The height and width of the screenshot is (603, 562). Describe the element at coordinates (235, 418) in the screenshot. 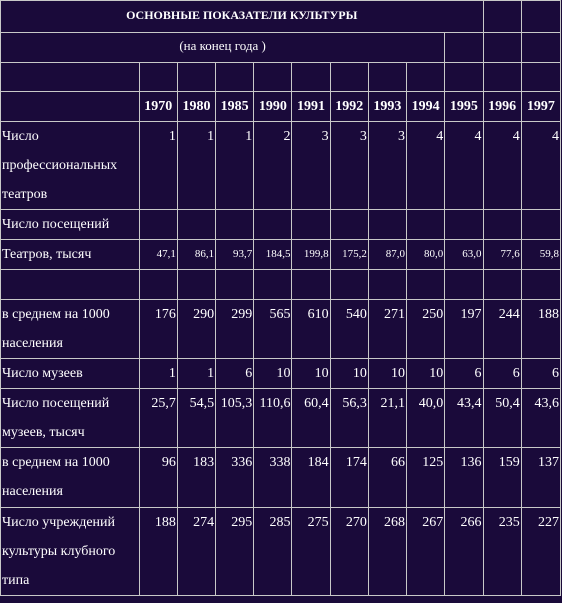

I see `table-cell: 105,3` at that location.